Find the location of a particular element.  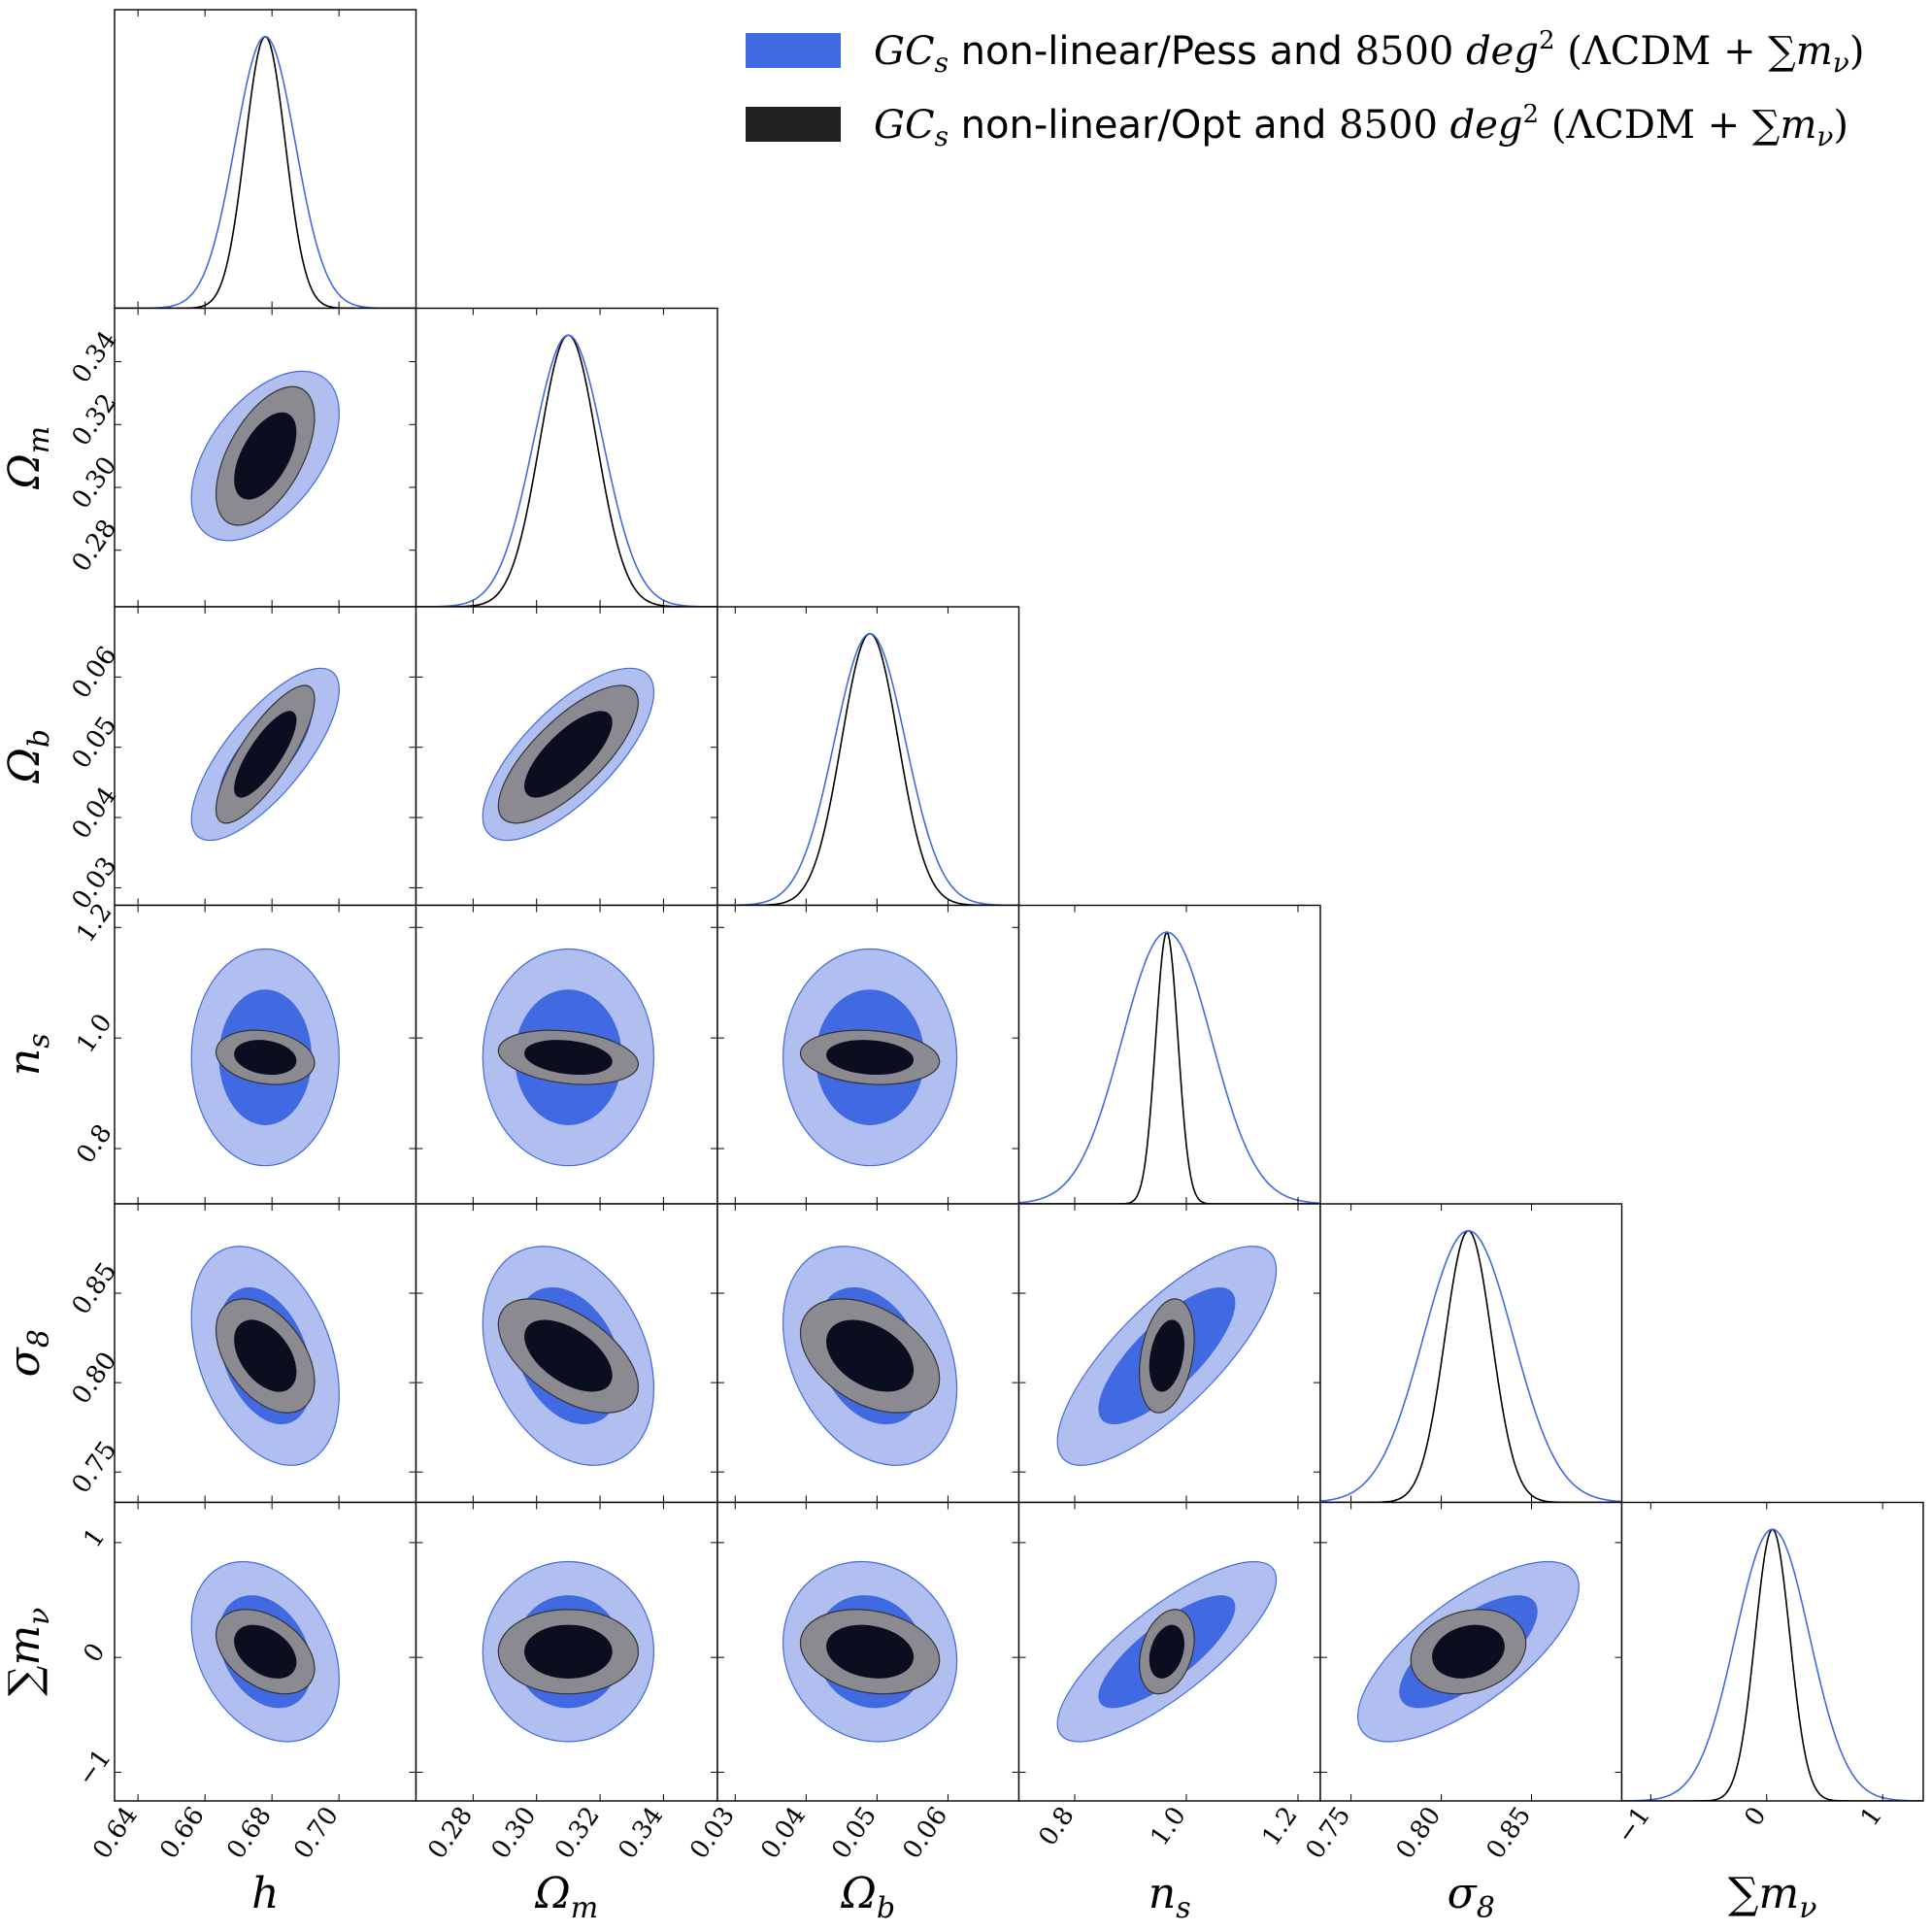

x-tick-label-sigma_8: 0.80 is located at coordinates (1420, 1833).